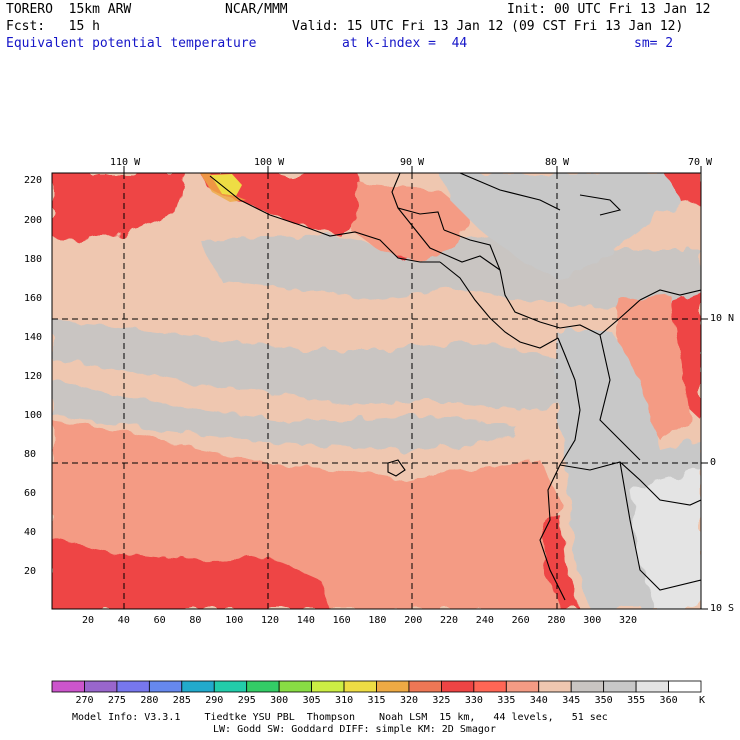 This screenshot has height=740, width=740. I want to click on coast-mexico, so click(324, 219).